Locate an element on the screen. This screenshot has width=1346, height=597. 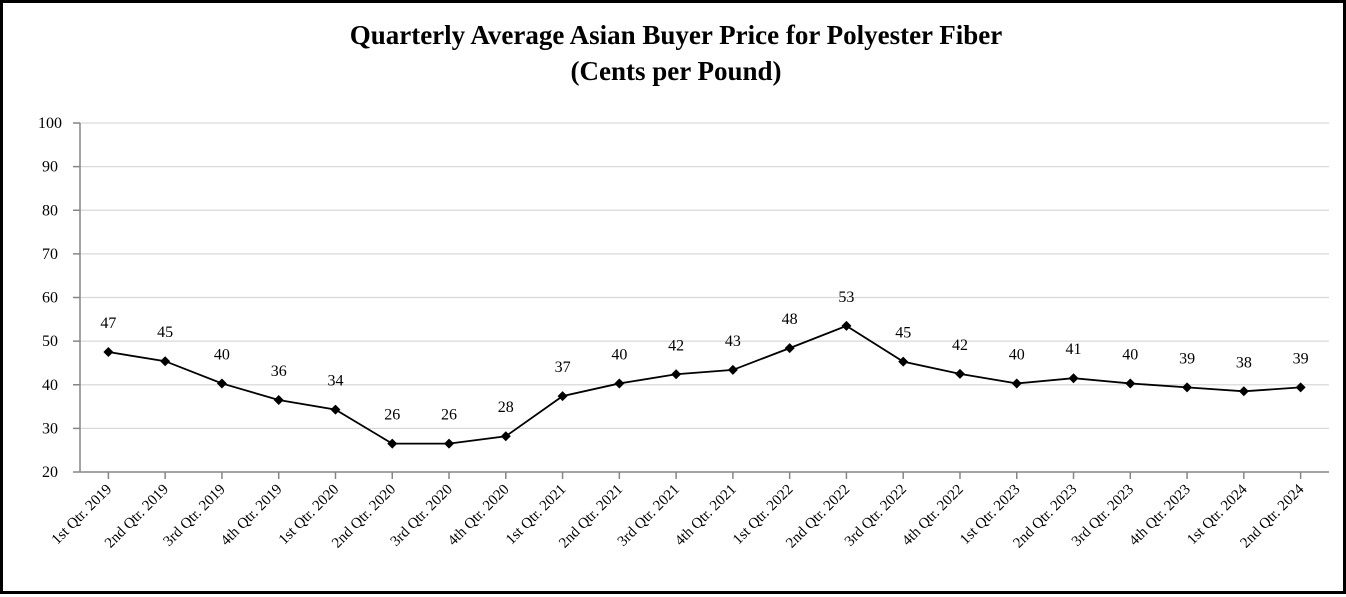
x-tick-label: 4th Qtr. 2021 is located at coordinates (706, 516).